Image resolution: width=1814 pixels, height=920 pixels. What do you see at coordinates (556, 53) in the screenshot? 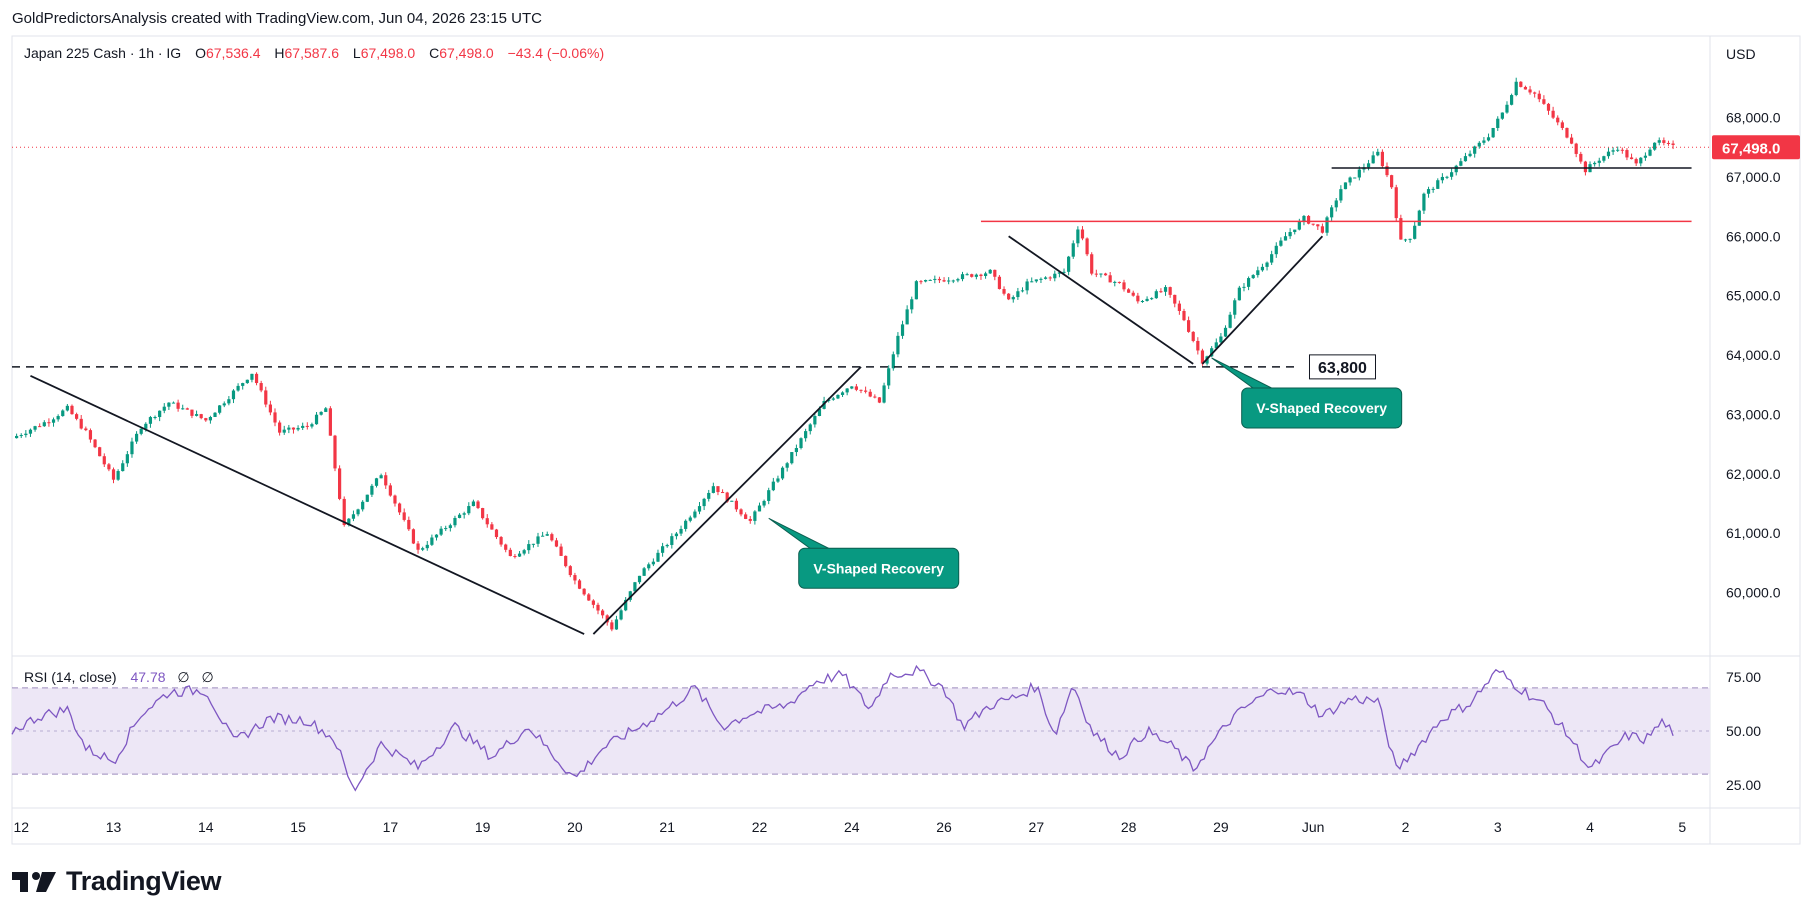
I see `change-value: −43.4 (−0.06%)` at bounding box center [556, 53].